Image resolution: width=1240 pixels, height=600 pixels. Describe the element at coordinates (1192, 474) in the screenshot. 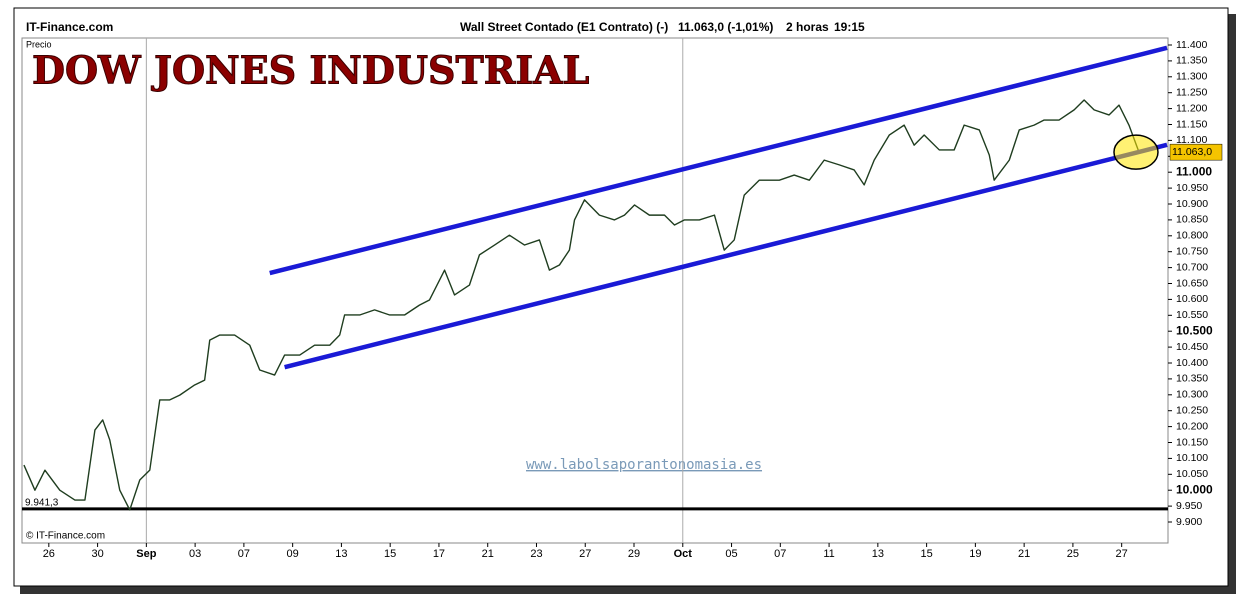

I see `y-tick-label: 10.050` at that location.